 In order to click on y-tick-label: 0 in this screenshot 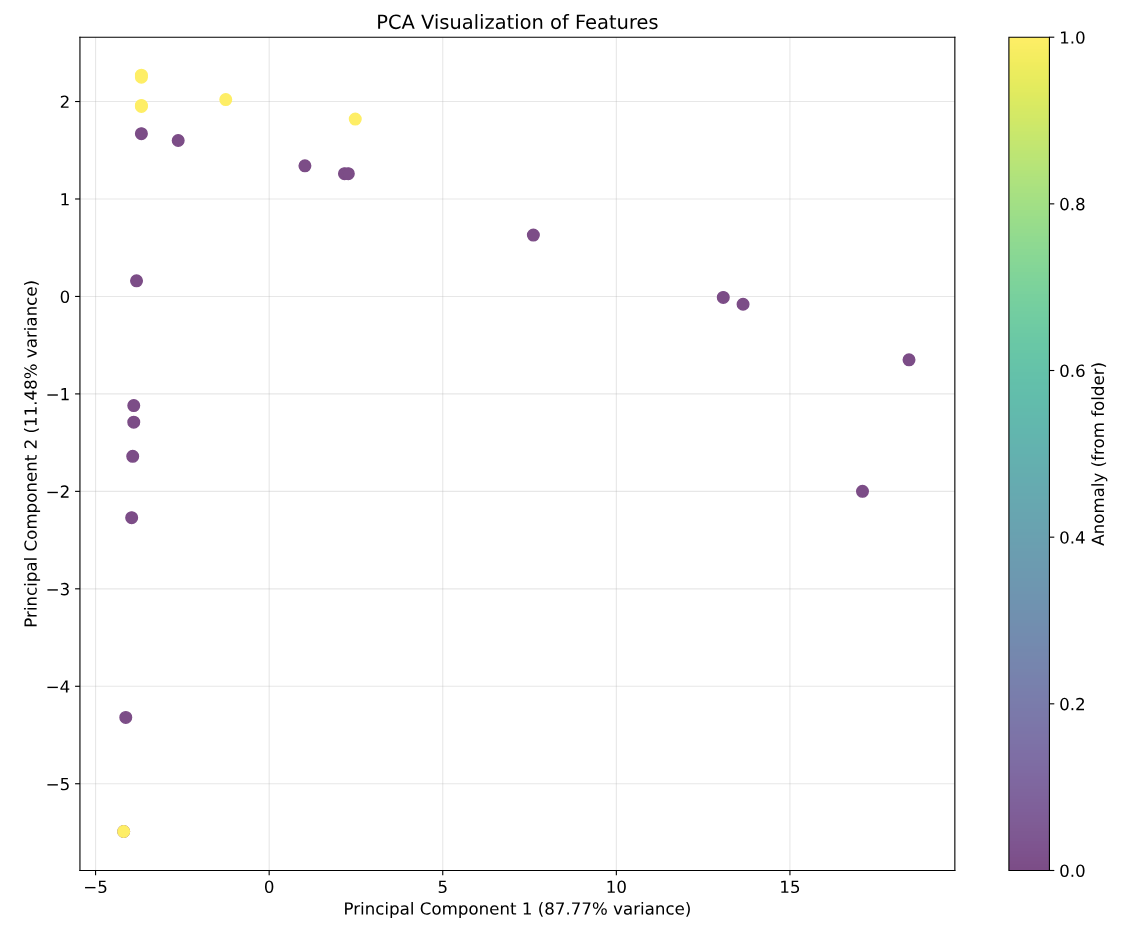, I will do `click(65, 297)`.